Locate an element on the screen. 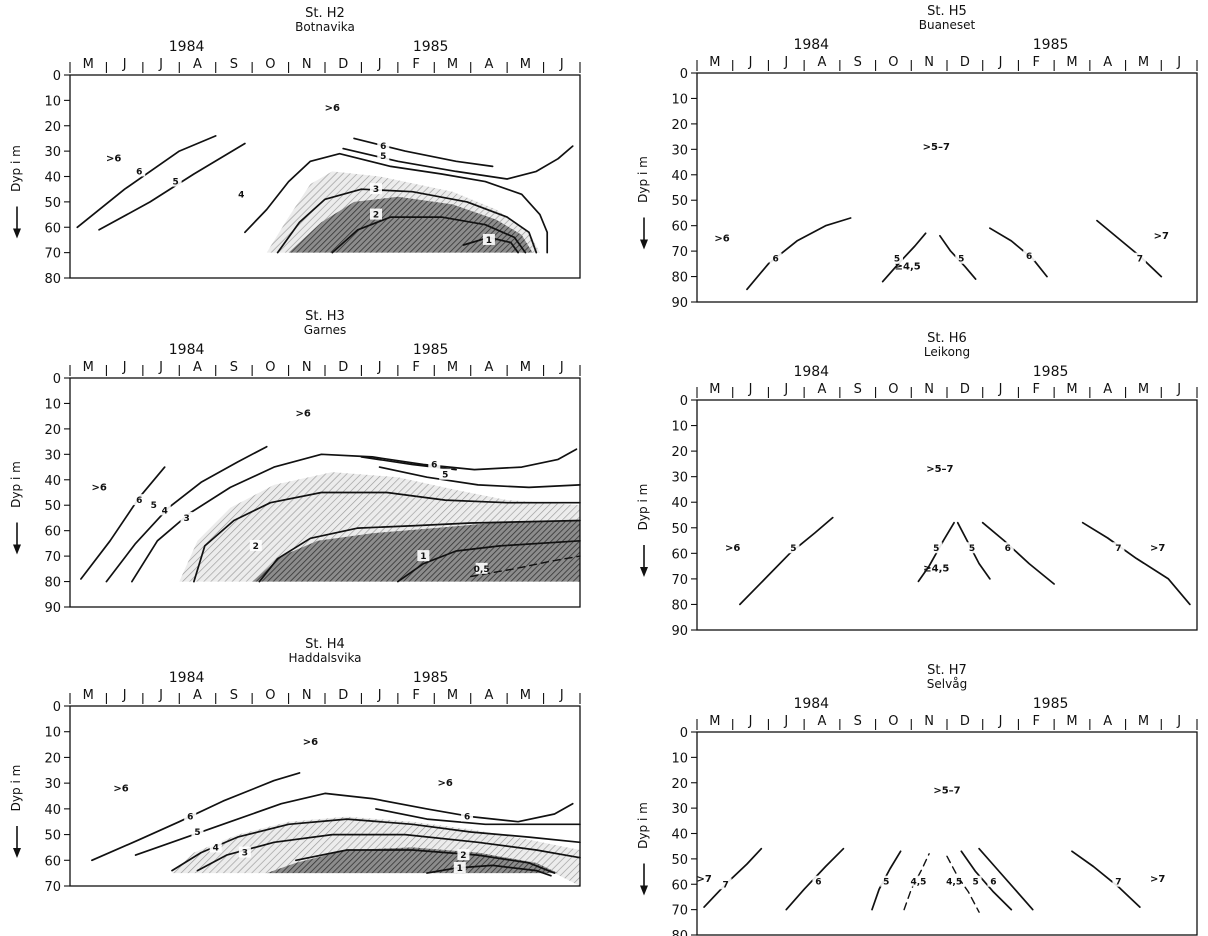  station-title: St. H2 is located at coordinates (325, 13).